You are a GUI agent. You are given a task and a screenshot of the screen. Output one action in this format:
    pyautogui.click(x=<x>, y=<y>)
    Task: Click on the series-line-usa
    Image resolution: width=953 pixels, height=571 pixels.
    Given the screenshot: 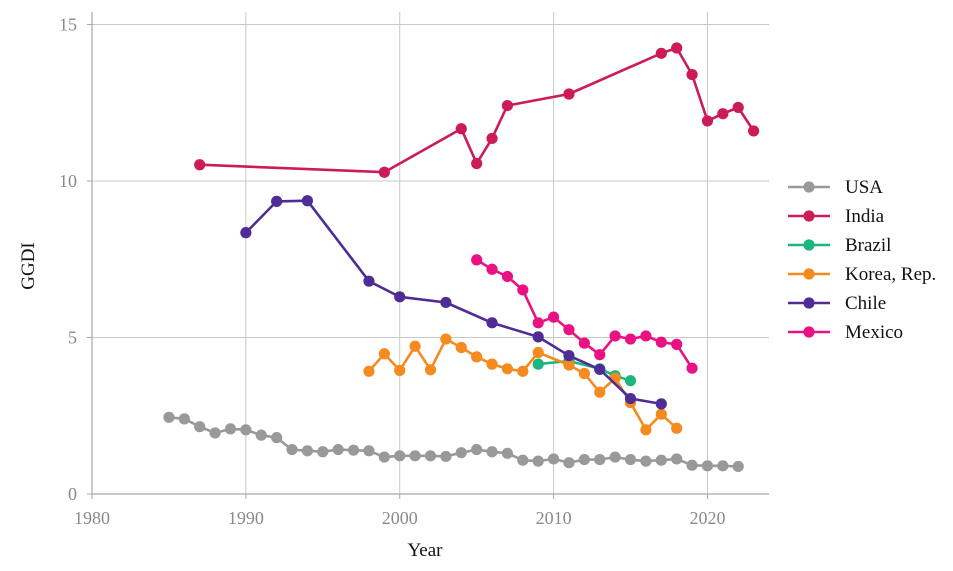 What is the action you would take?
    pyautogui.click(x=453, y=441)
    